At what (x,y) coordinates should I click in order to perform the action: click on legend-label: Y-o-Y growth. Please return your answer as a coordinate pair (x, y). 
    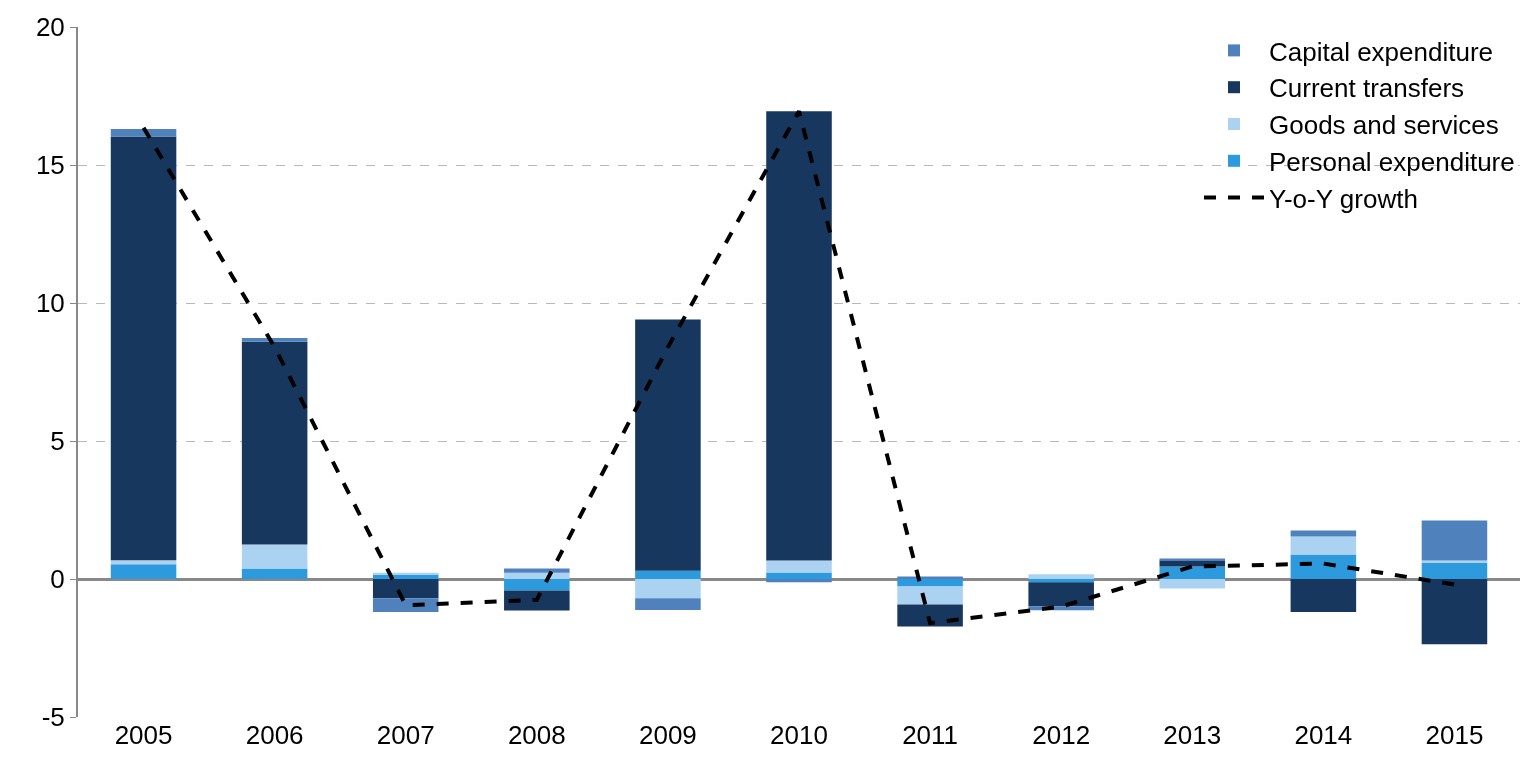
    Looking at the image, I should click on (1343, 198).